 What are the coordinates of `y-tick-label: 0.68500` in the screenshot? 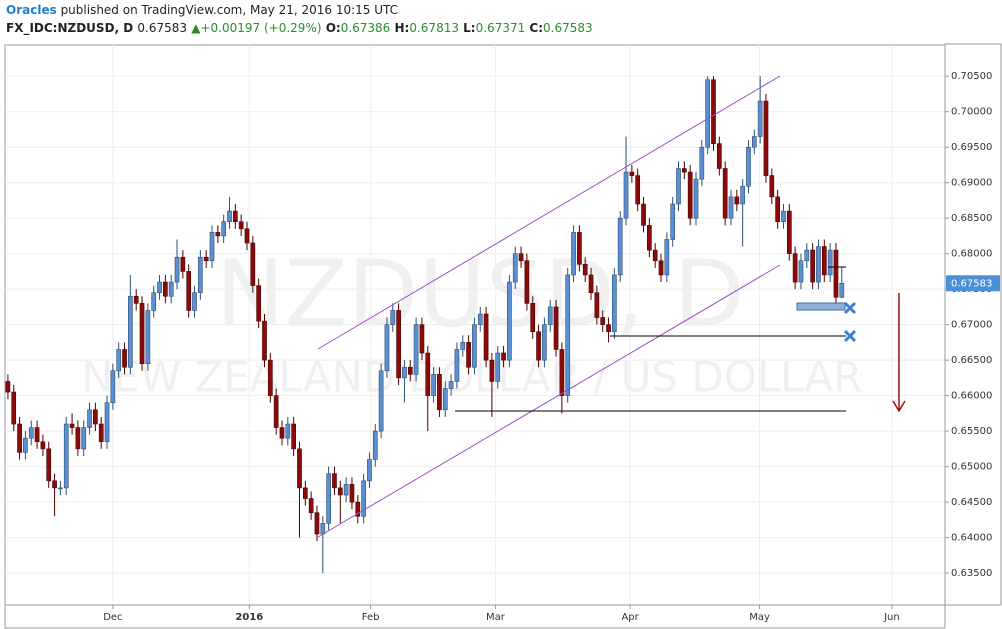 It's located at (971, 218).